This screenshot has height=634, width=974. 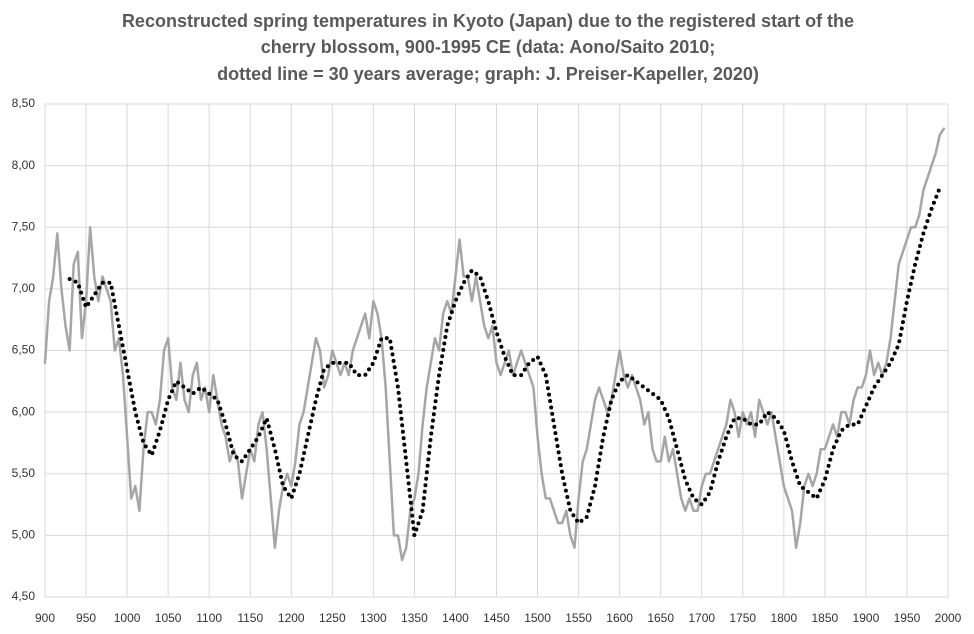 What do you see at coordinates (45, 618) in the screenshot?
I see `x-tick-label: 900` at bounding box center [45, 618].